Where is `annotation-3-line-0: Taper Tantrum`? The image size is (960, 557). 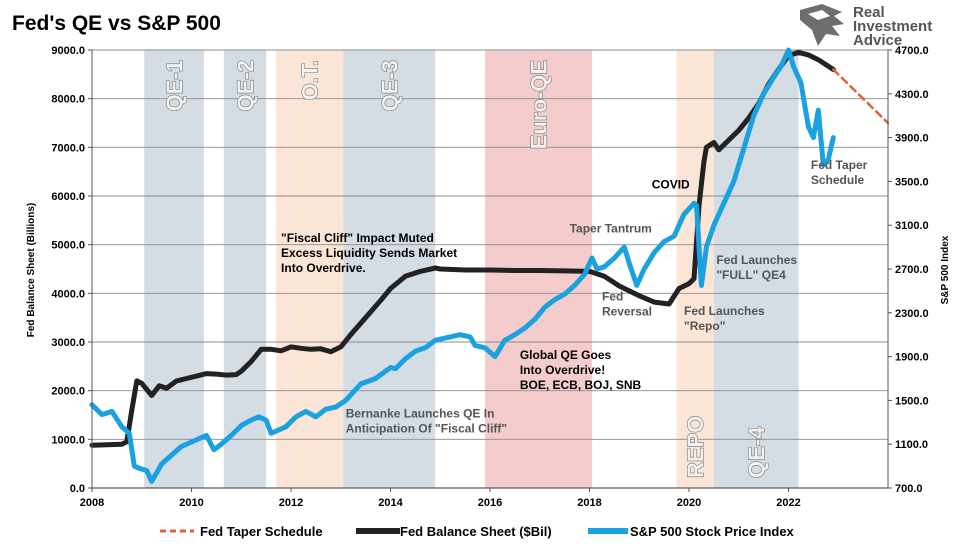 annotation-3-line-0: Taper Tantrum is located at coordinates (611, 229).